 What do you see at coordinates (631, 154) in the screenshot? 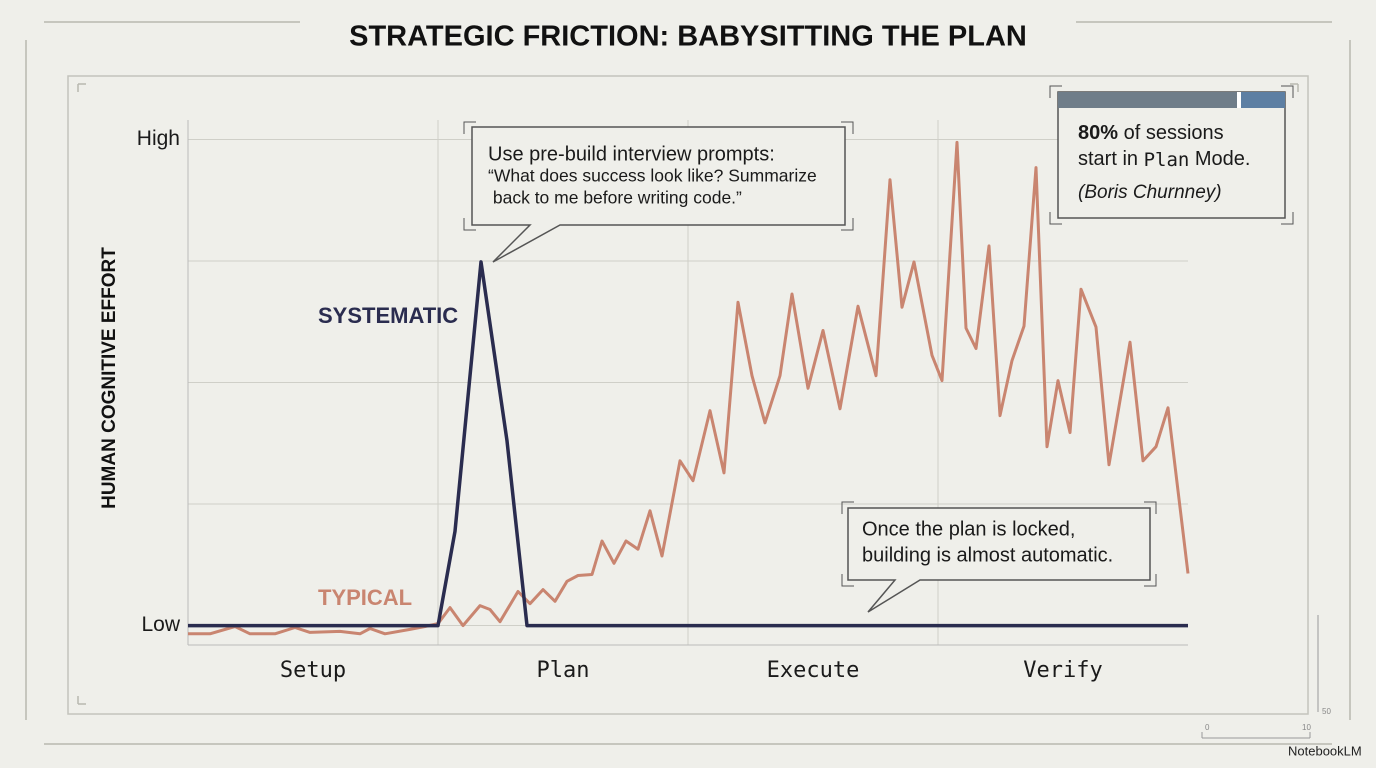
I see `callout-line: Use pre-build interview prompts:` at bounding box center [631, 154].